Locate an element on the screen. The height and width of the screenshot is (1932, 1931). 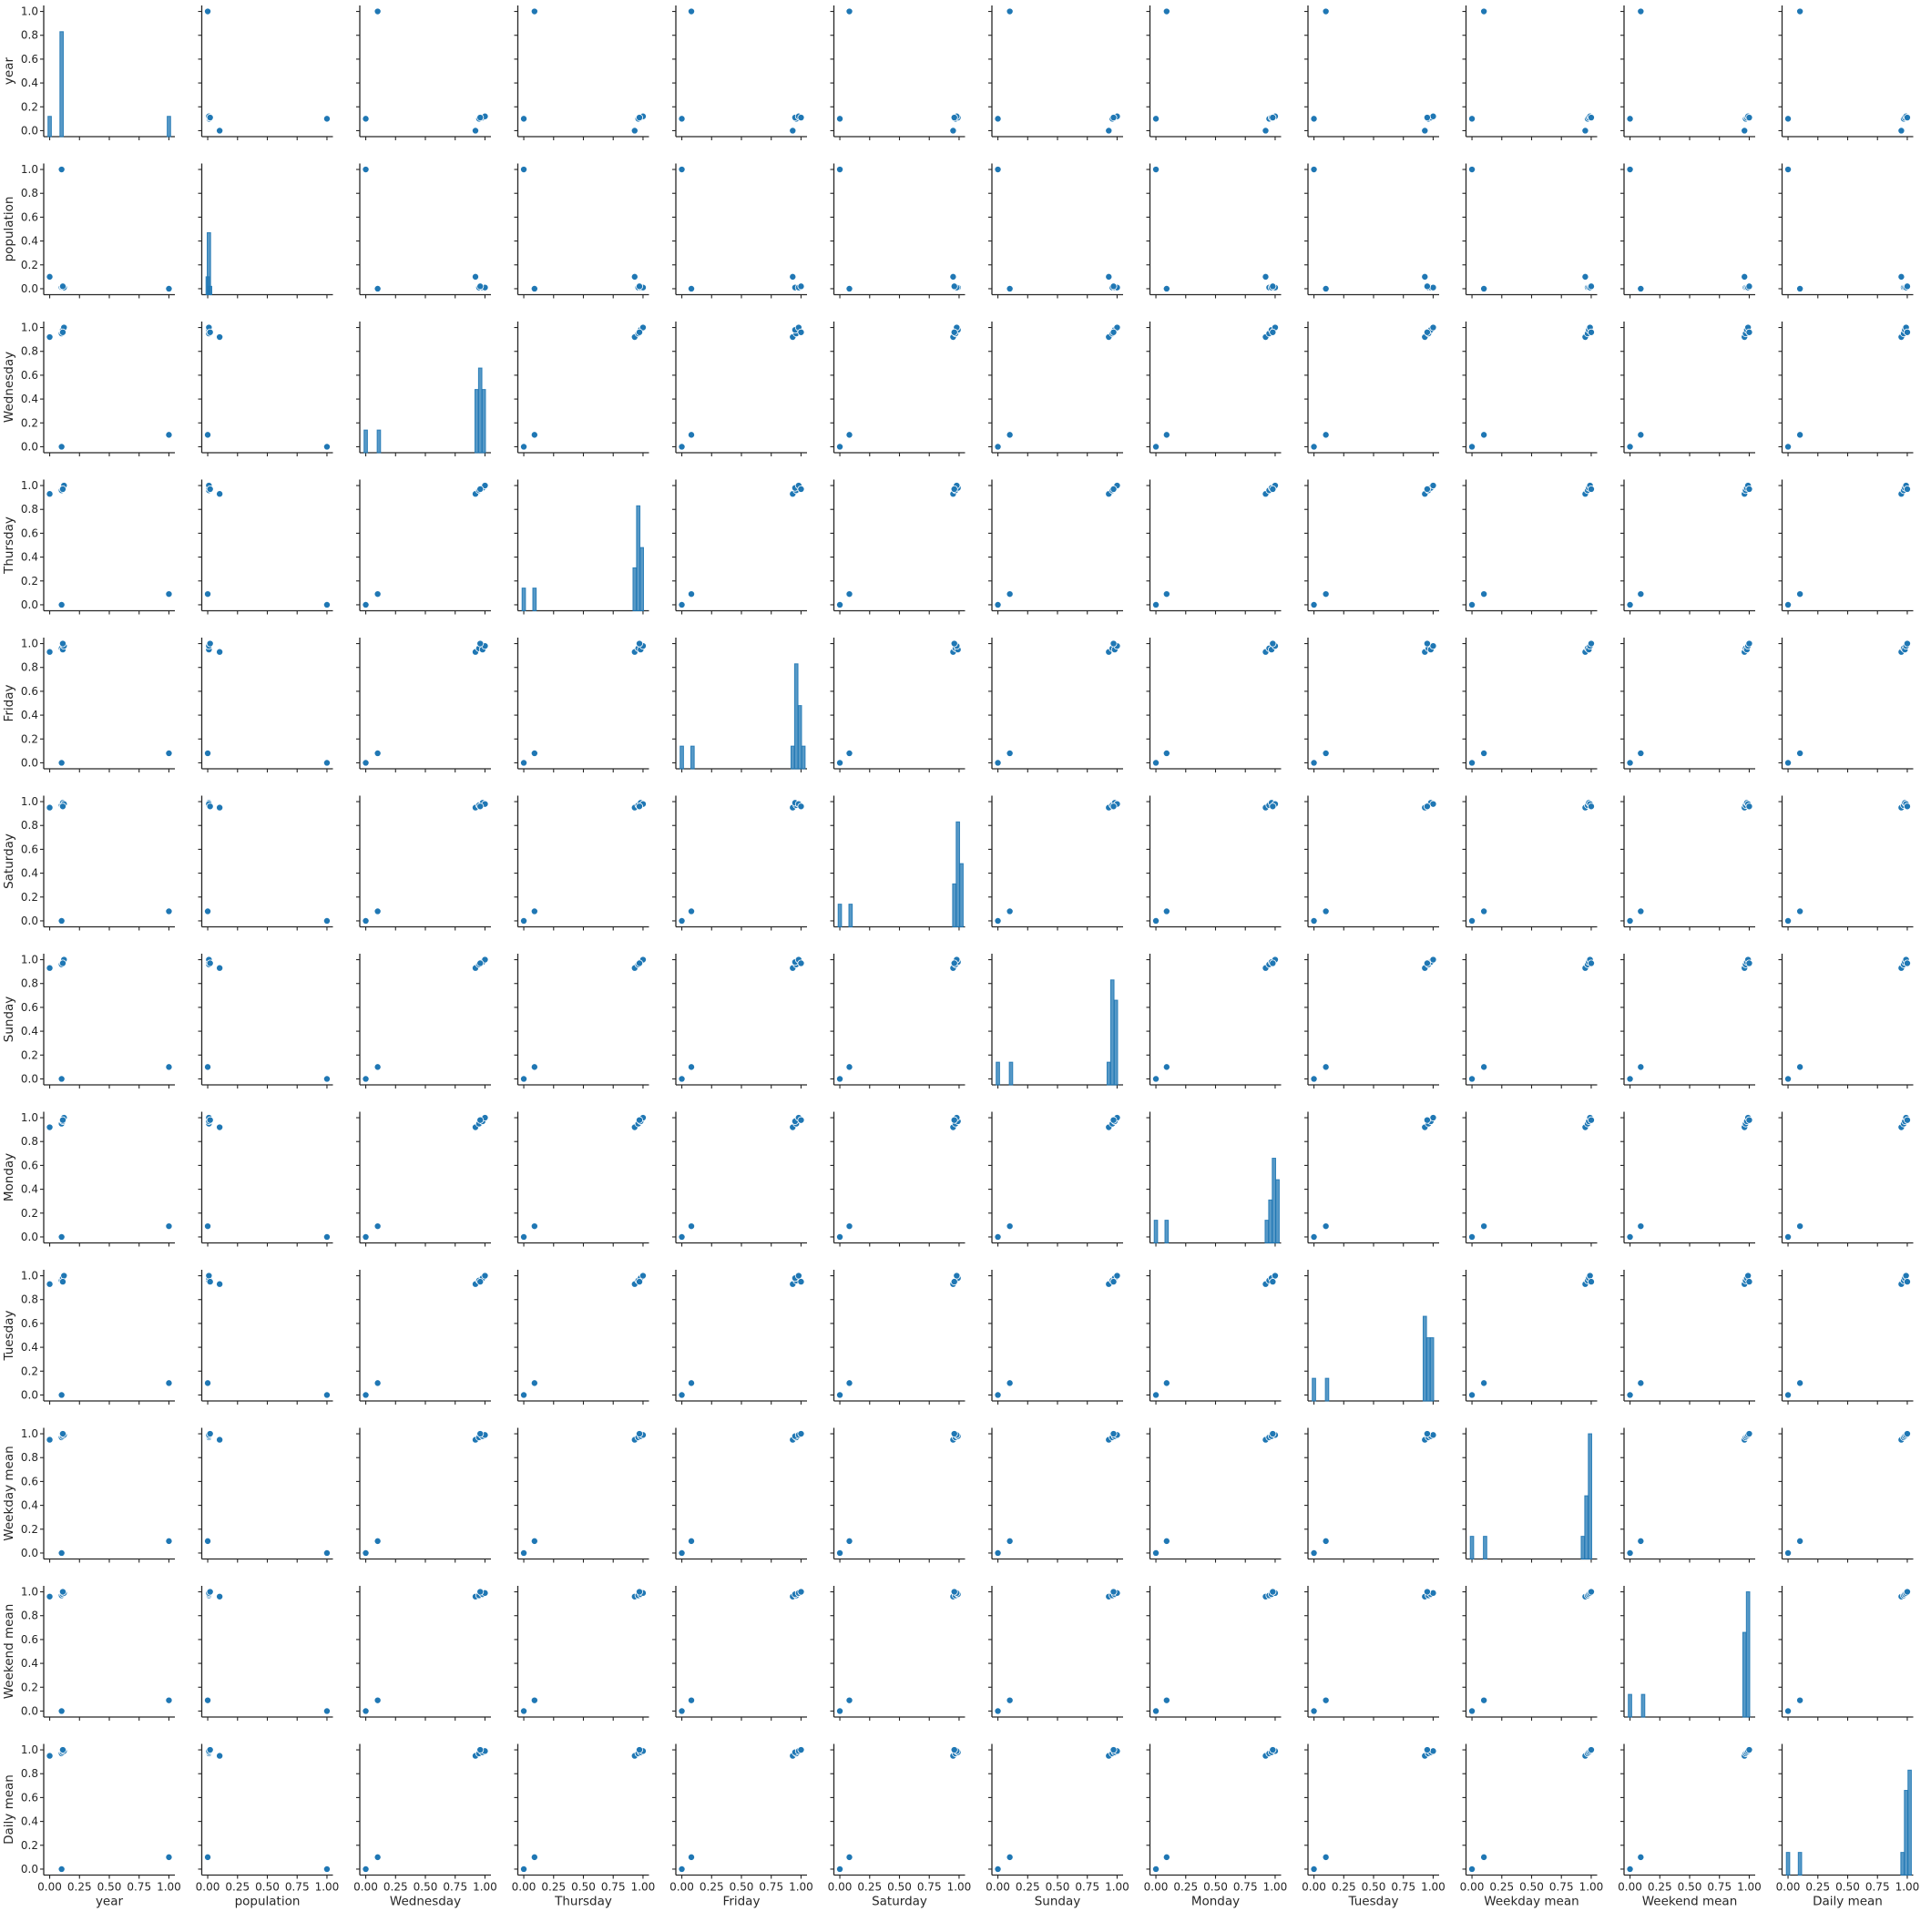
y-tick-label: 0.2 is located at coordinates (29, 422).